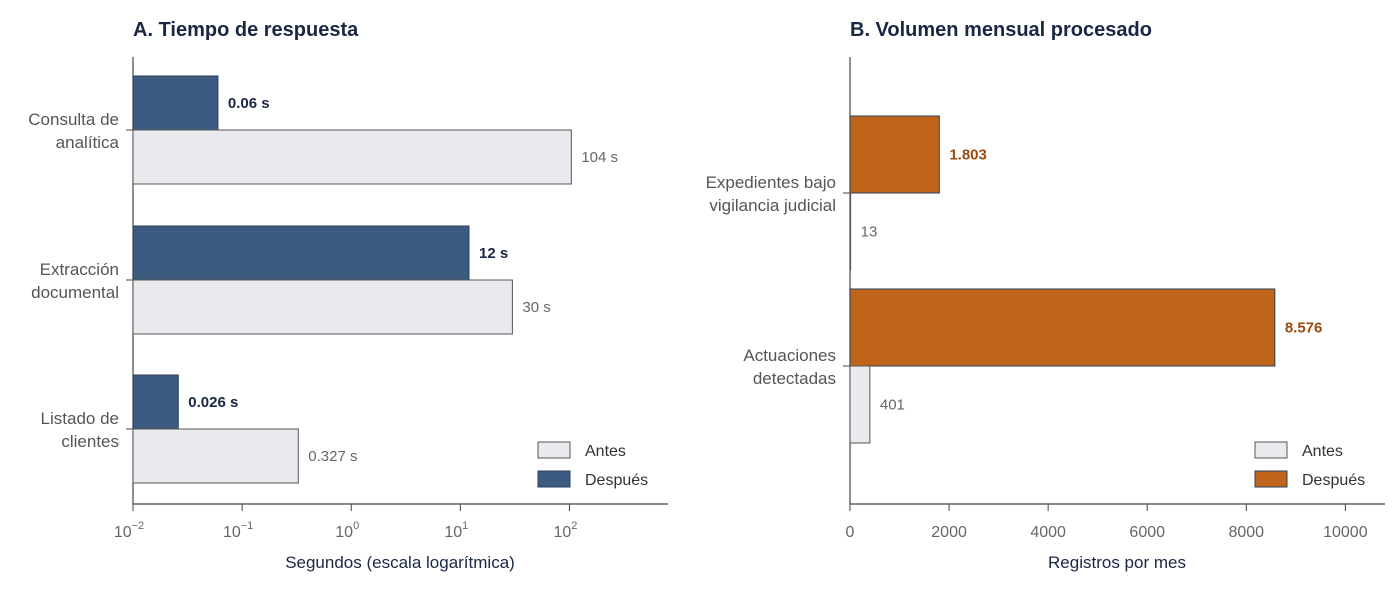 Image resolution: width=1400 pixels, height=592 pixels. Describe the element at coordinates (247, 526) in the screenshot. I see `x-tick-exponent: −1` at that location.